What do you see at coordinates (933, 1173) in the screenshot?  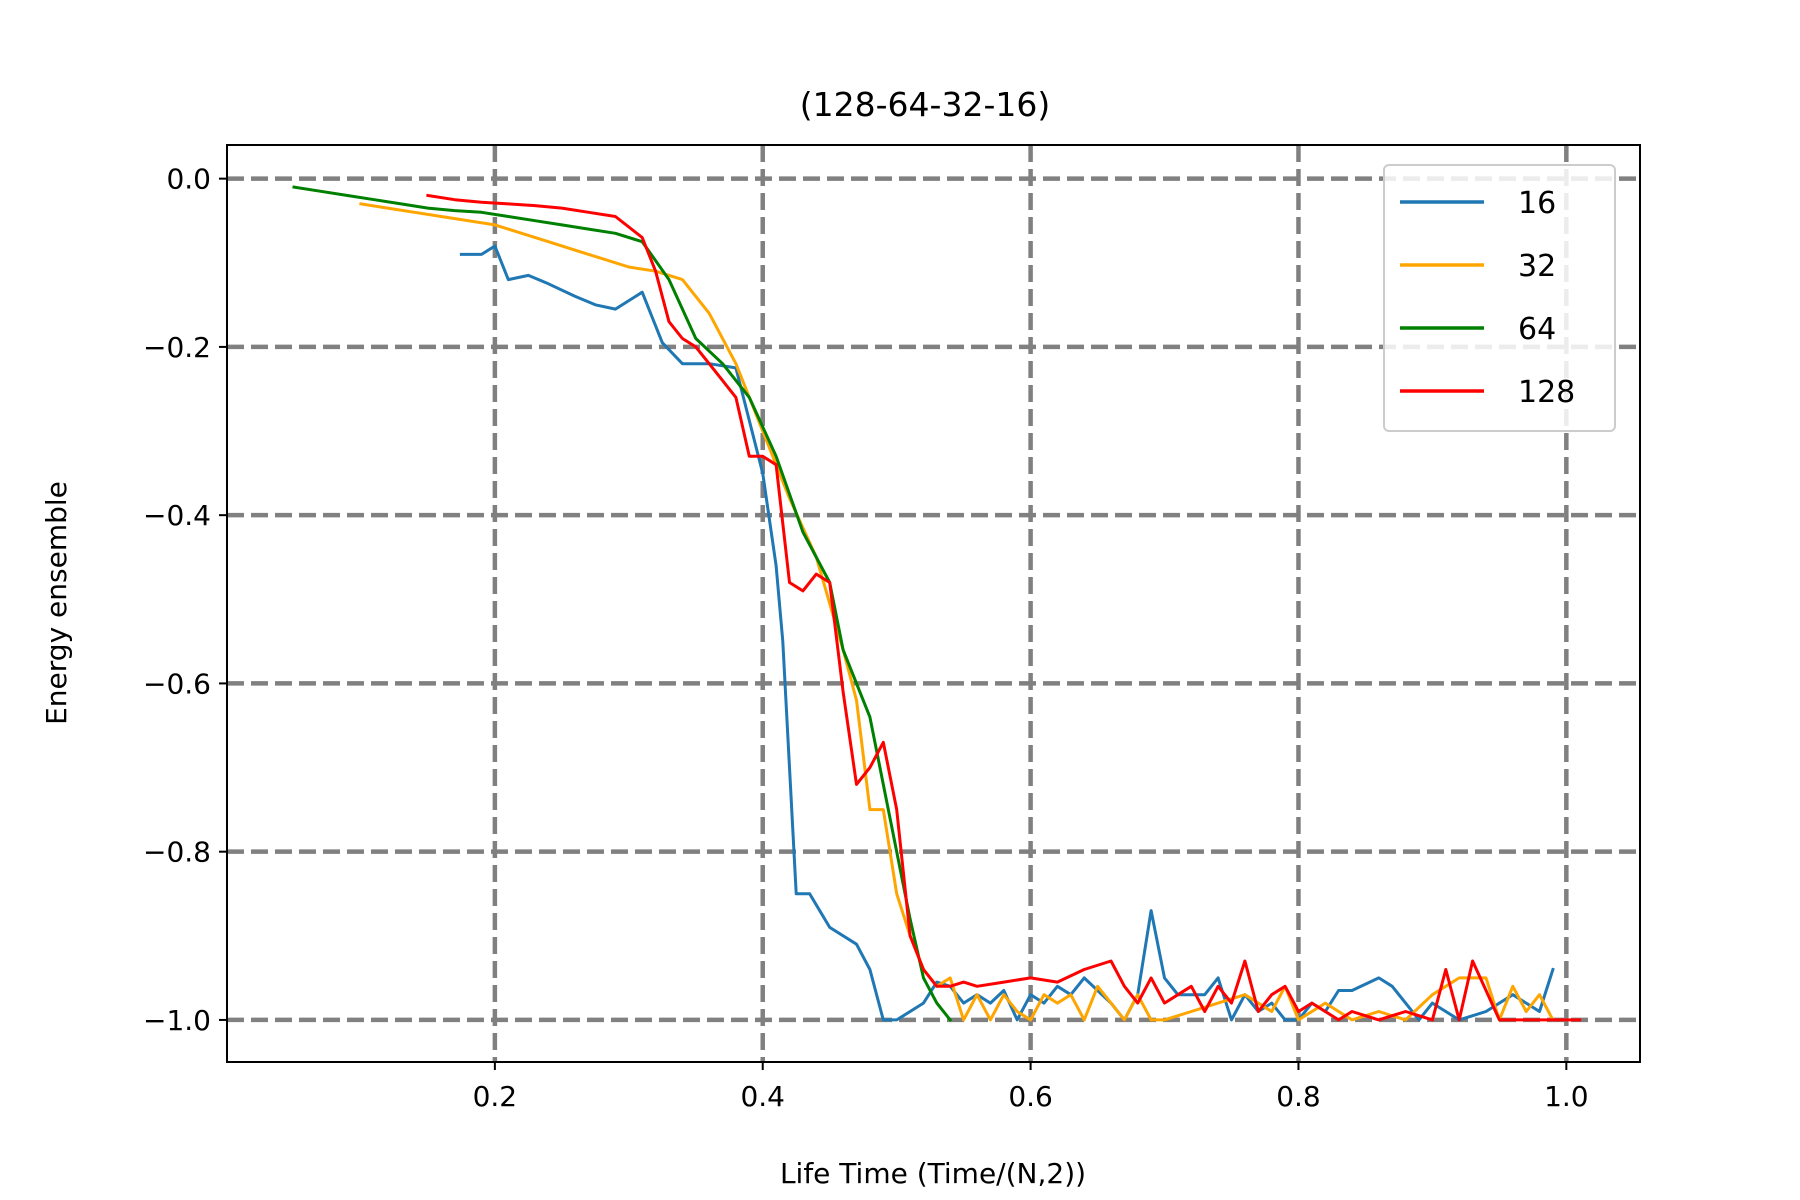 I see `x-axis-label: Life Time (Time/(N,2))` at bounding box center [933, 1173].